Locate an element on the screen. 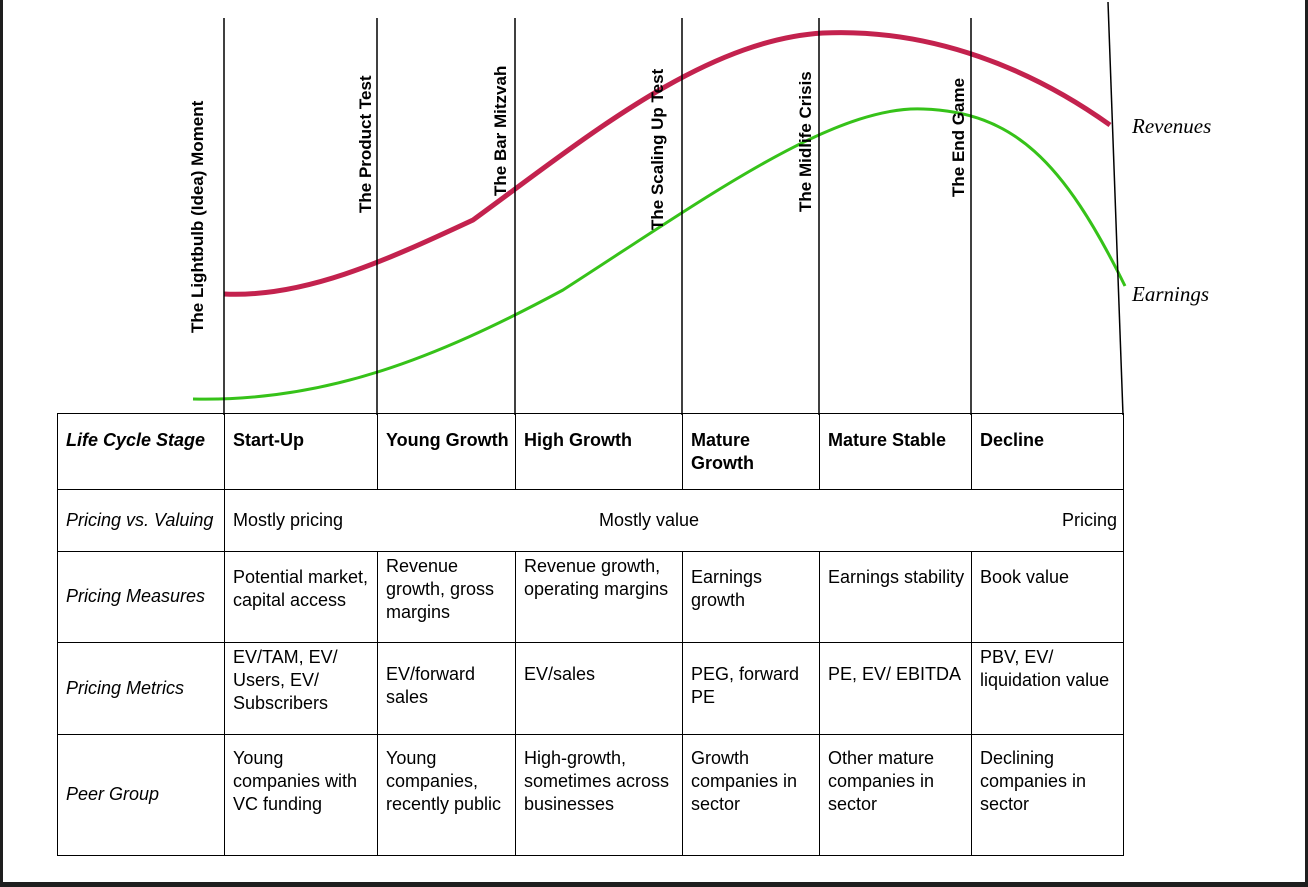  row-label: Pricing Measures is located at coordinates (141, 597).